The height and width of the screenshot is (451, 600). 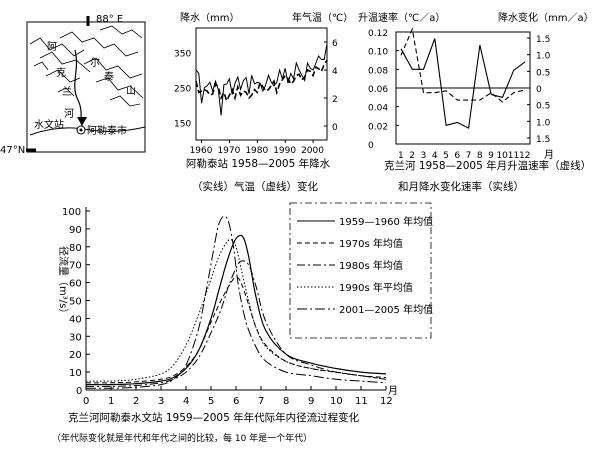 I want to click on map-label-er: 尔, so click(x=95, y=62).